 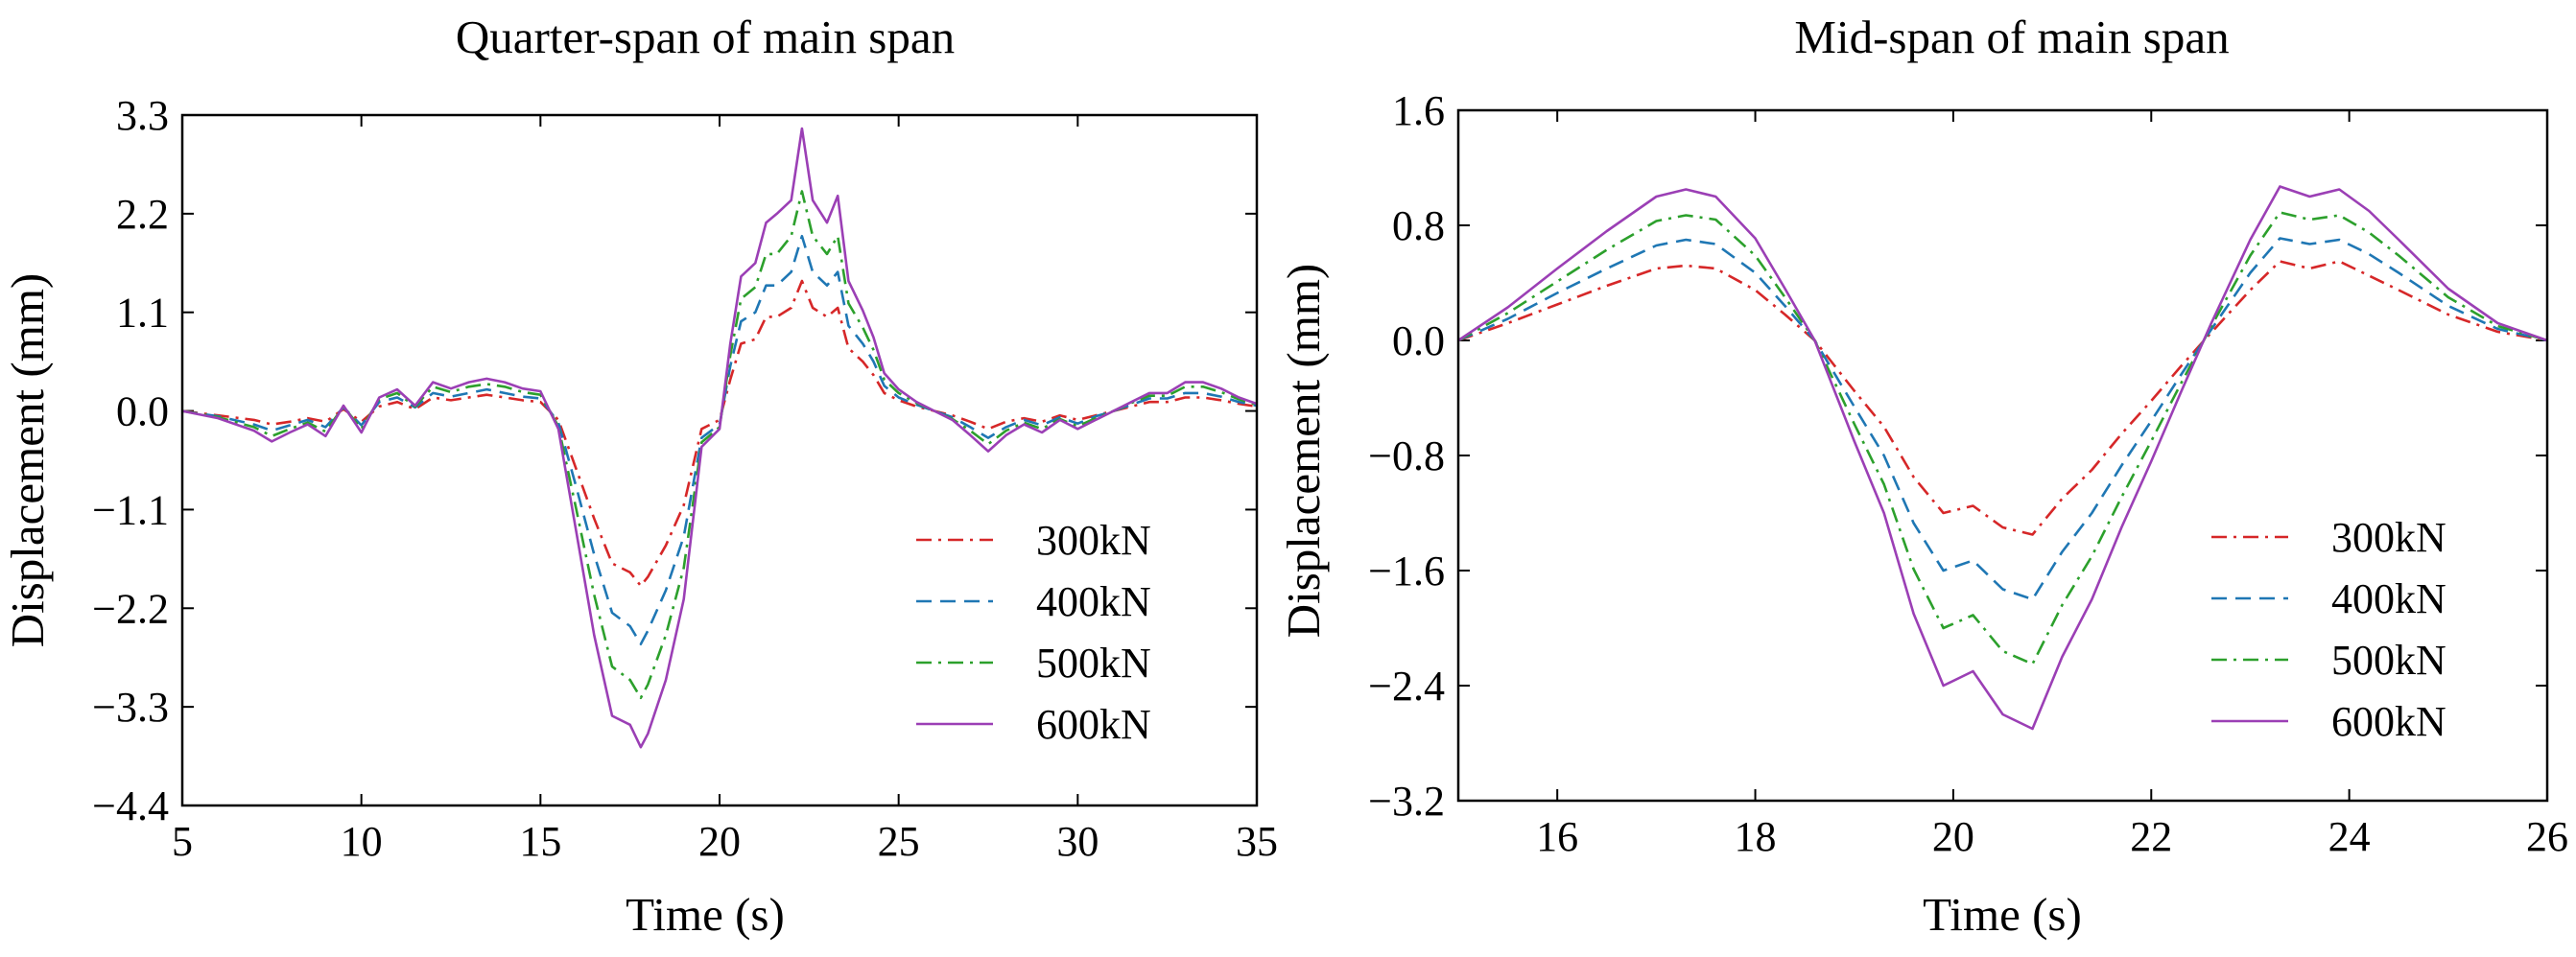 What do you see at coordinates (2012, 37) in the screenshot?
I see `chart-title: Mid-span of main span` at bounding box center [2012, 37].